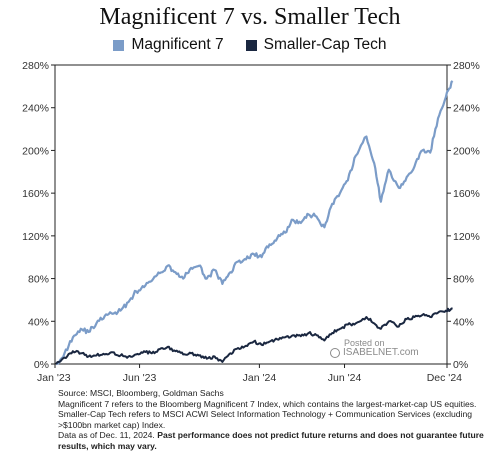 This screenshot has height=457, width=500. I want to click on x-tick-label: Jun '23, so click(140, 378).